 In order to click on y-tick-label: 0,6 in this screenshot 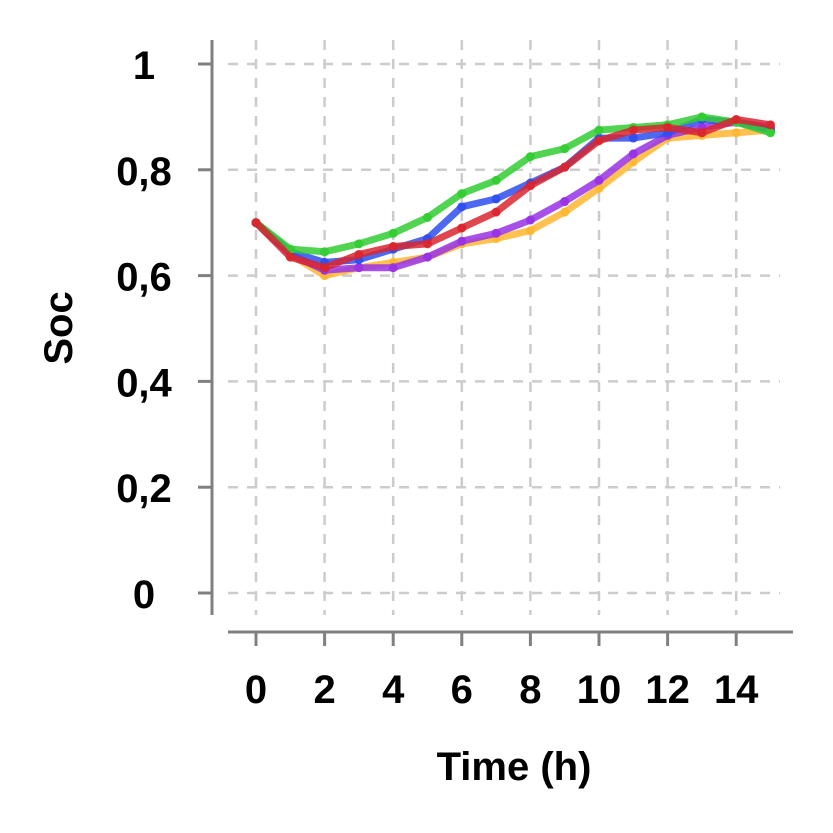, I will do `click(144, 278)`.